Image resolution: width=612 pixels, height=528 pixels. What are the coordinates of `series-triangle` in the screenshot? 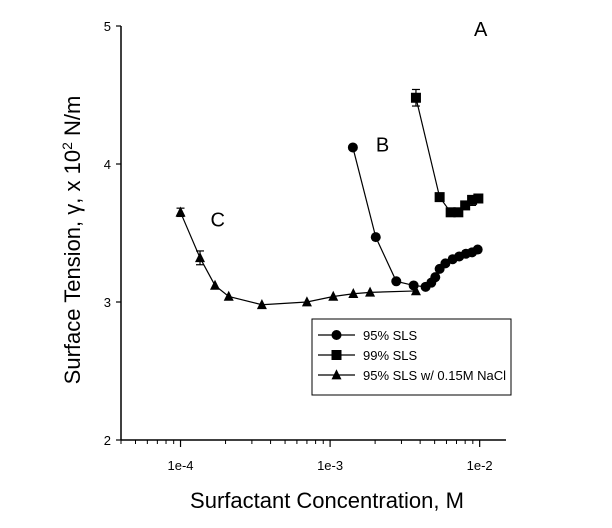 It's located at (298, 258).